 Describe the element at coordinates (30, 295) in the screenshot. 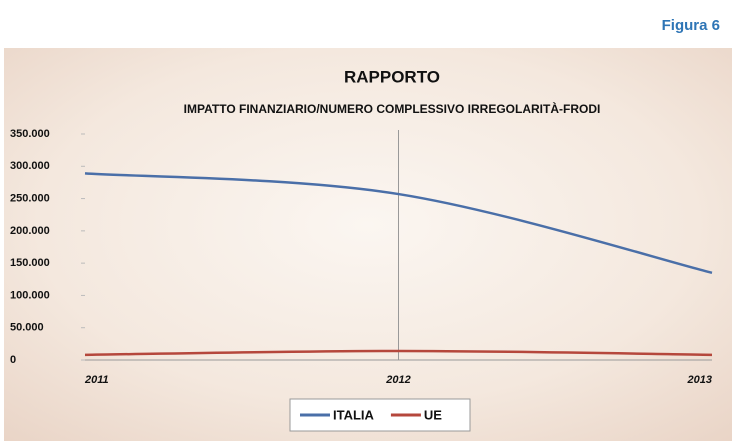

I see `y-tick-label: 100.000` at that location.